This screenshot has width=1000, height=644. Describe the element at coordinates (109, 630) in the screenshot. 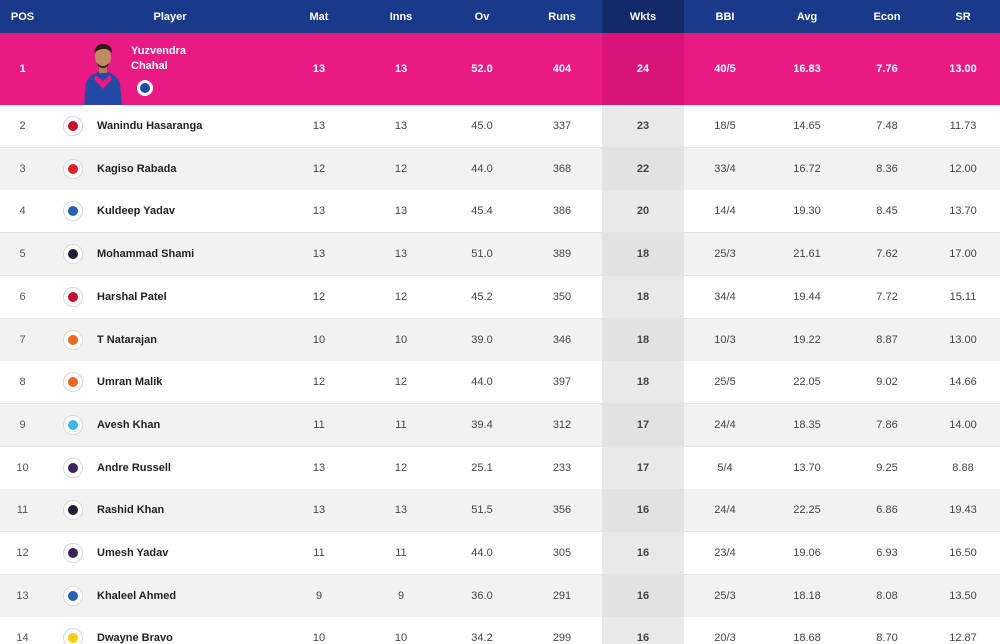

I see `player-cell: Dwayne Bravo` at that location.